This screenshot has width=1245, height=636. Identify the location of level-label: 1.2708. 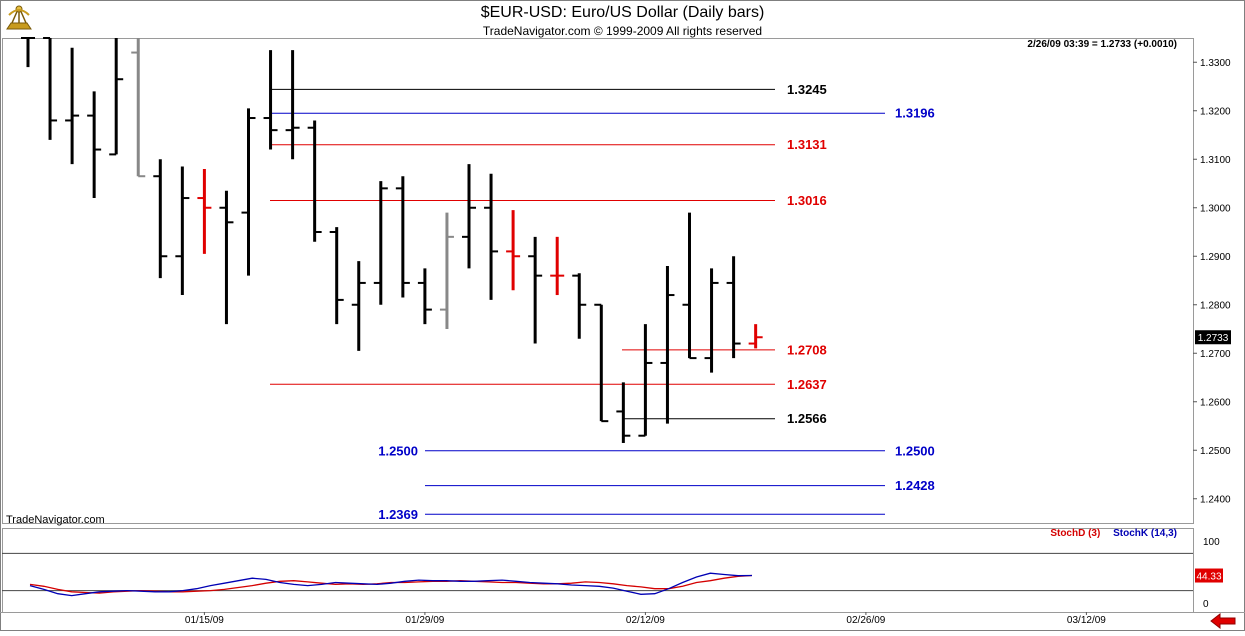
(807, 349).